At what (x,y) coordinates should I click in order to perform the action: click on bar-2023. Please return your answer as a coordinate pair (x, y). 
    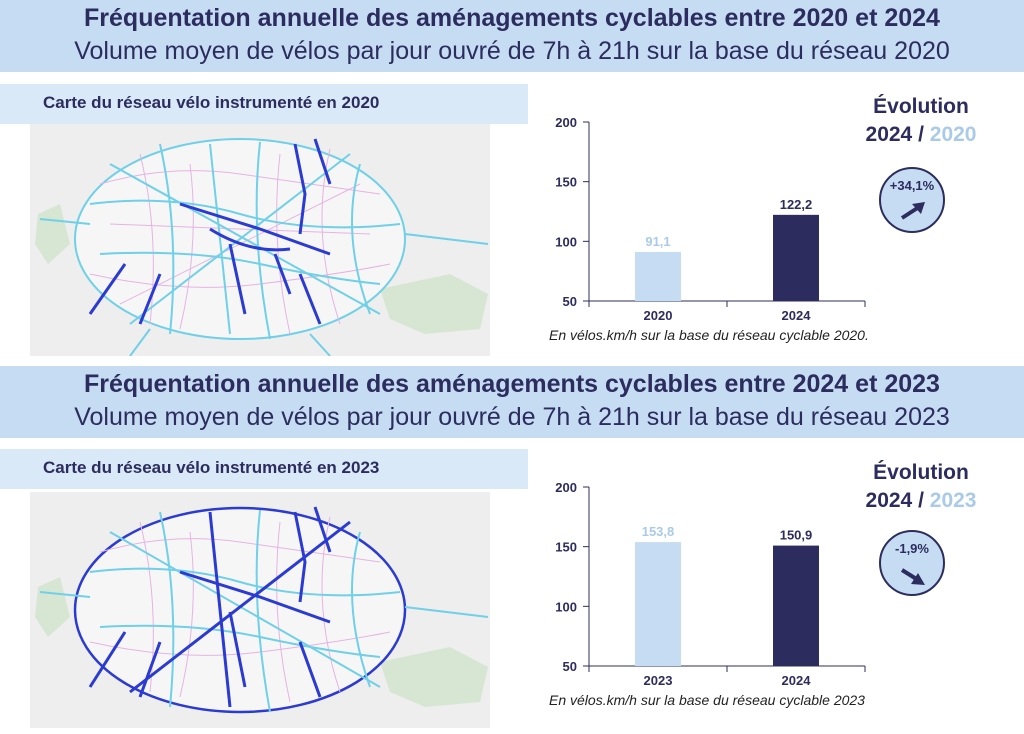
    Looking at the image, I should click on (658, 604).